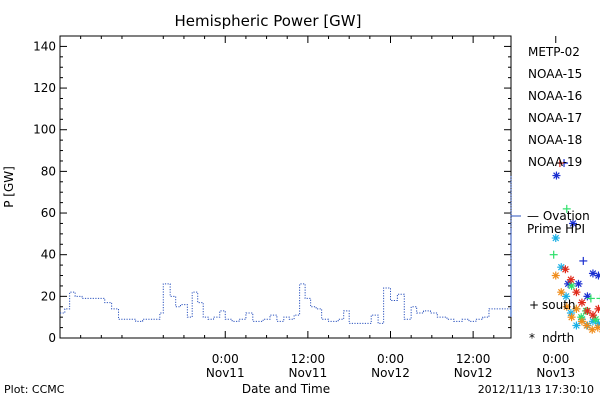 The image size is (600, 400). I want to click on chart-title: Hemispheric Power [GW], so click(268, 21).